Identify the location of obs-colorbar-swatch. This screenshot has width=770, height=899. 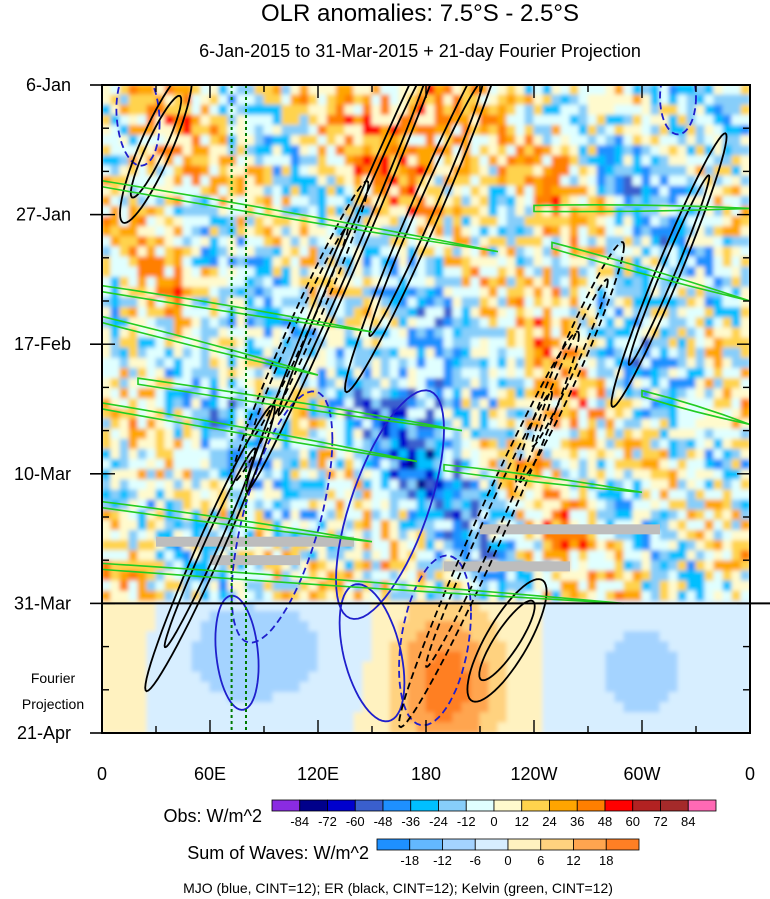
(619, 805).